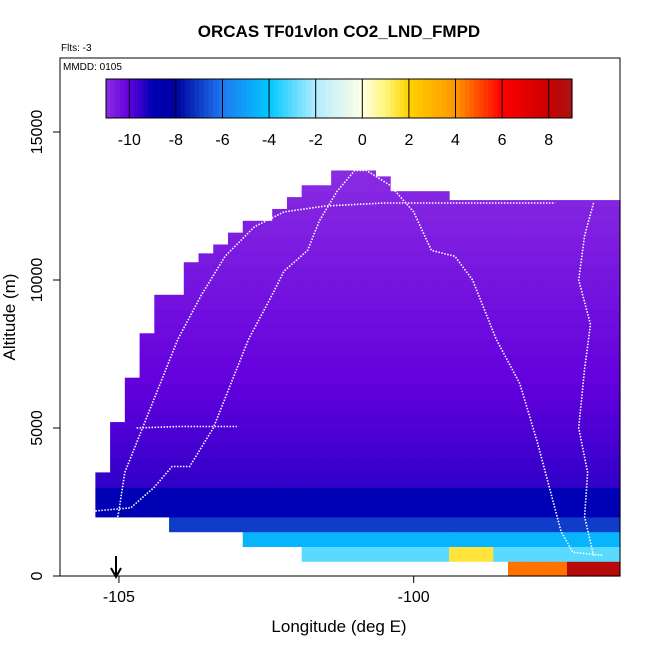 Image resolution: width=650 pixels, height=650 pixels. Describe the element at coordinates (76, 48) in the screenshot. I see `flts-label: Flts: -3` at that location.